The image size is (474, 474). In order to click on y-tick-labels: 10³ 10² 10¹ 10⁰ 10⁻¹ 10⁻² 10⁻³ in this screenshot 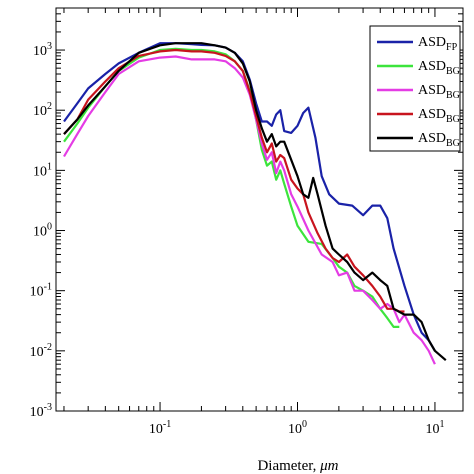, I will do `click(41, 230)`.